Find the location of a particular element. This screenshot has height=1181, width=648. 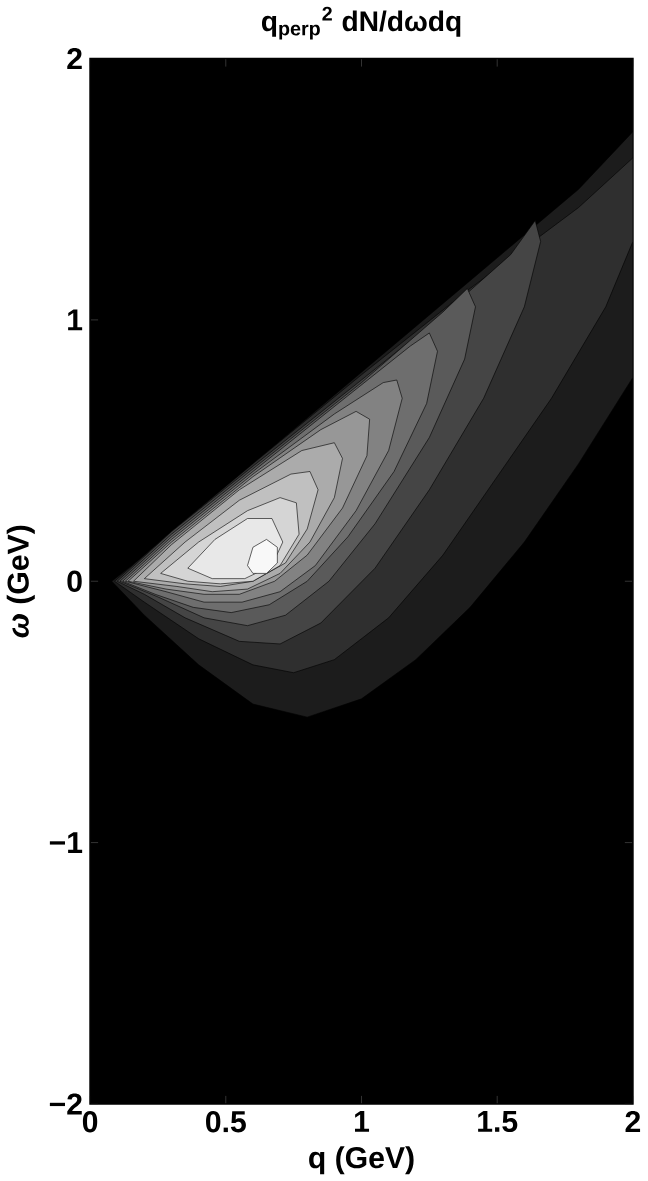

y-axis-title: ω (GeV) is located at coordinates (20, 581).